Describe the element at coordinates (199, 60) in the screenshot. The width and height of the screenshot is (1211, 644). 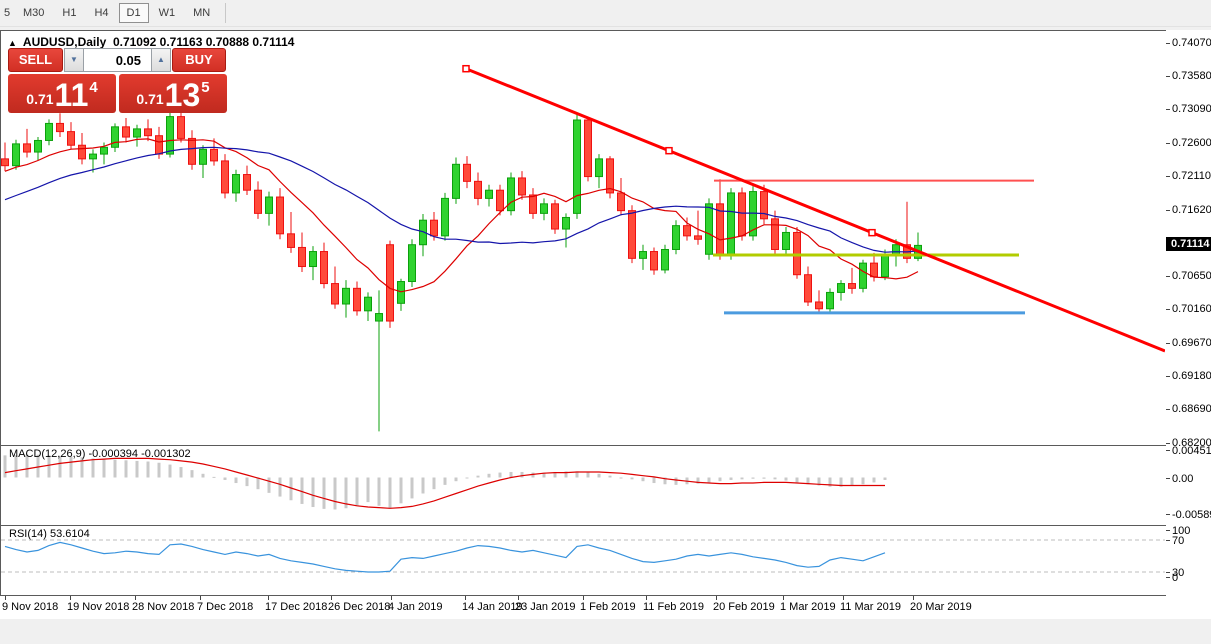
I see `buy-button: BUY` at that location.